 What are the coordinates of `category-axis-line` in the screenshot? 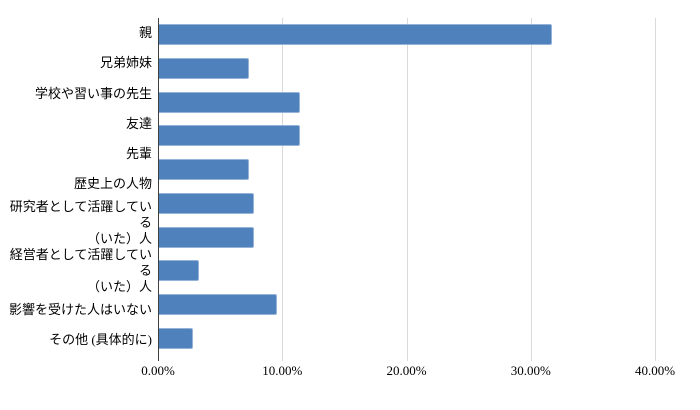 It's located at (158, 189).